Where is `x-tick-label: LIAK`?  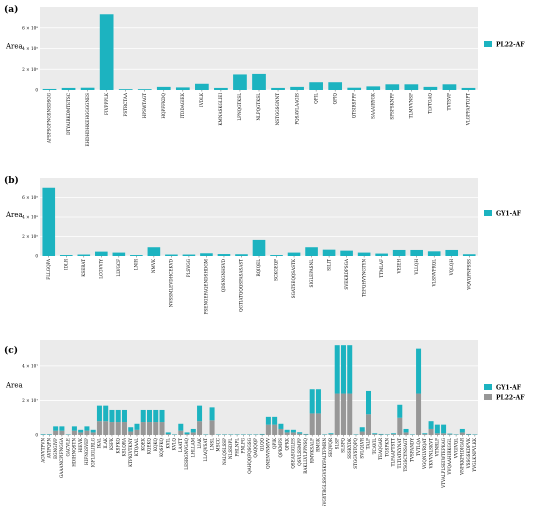 x-tick-label: LIAK is located at coordinates (199, 442).